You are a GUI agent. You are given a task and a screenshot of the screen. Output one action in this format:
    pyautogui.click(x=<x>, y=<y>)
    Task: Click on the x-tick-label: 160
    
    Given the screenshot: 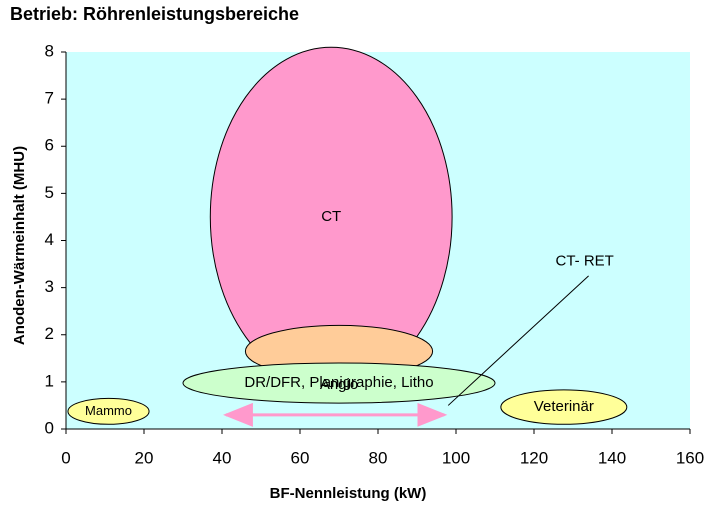 What is the action you would take?
    pyautogui.click(x=690, y=457)
    